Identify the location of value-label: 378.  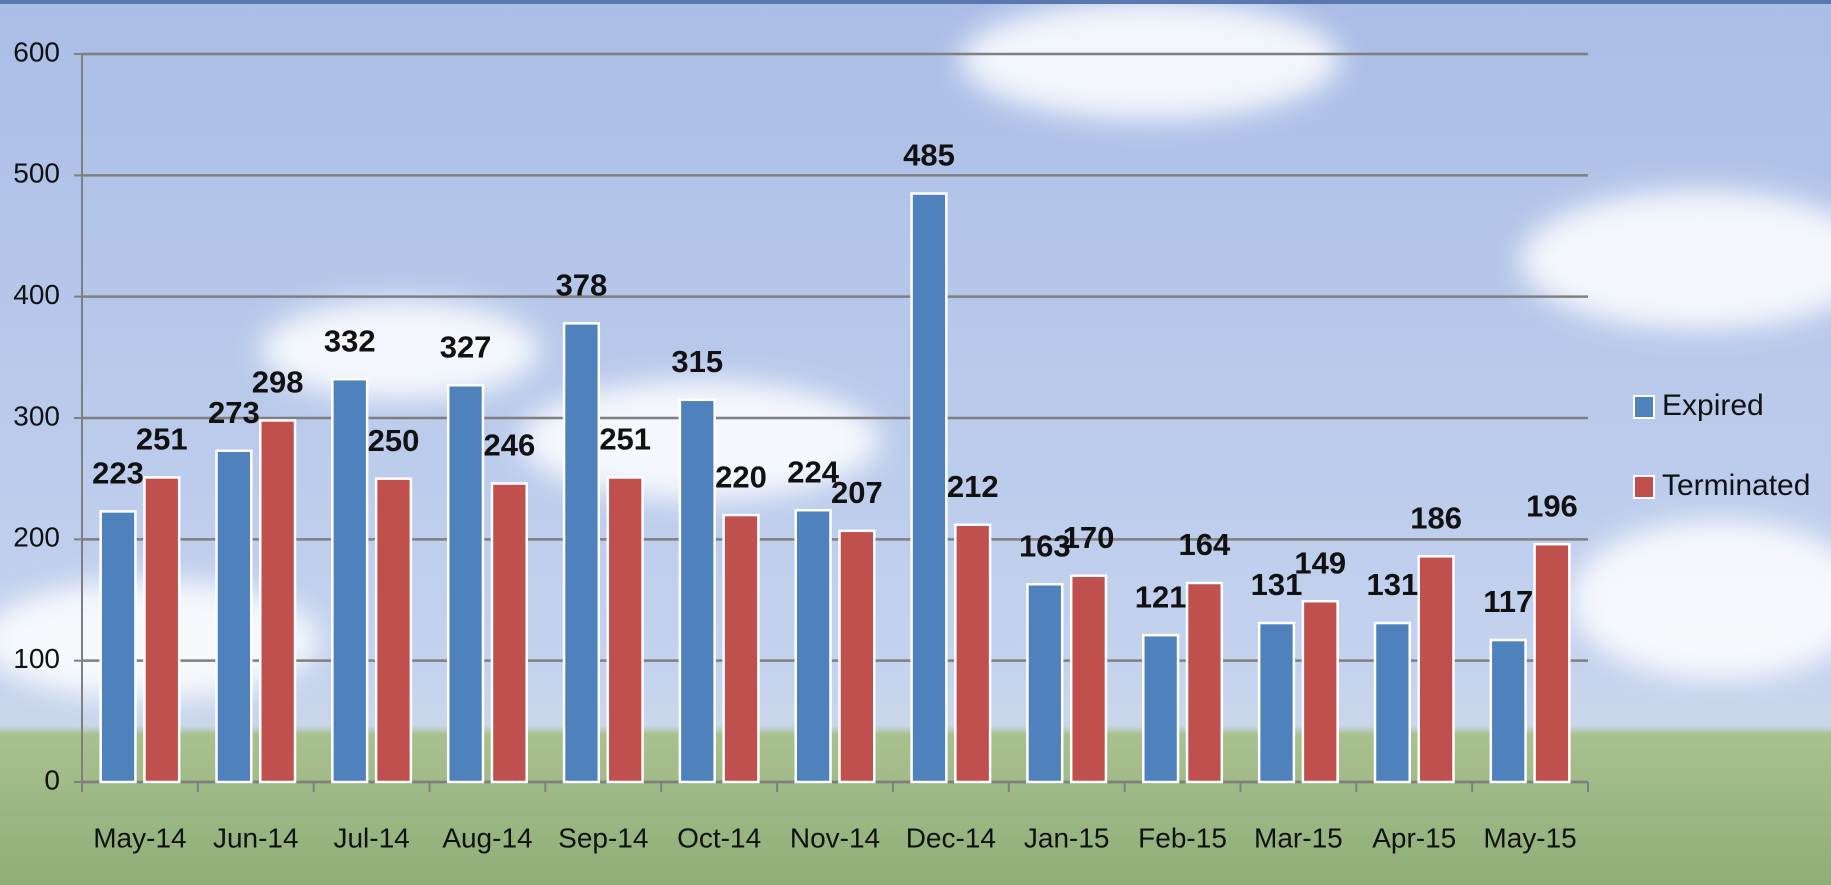
(582, 285).